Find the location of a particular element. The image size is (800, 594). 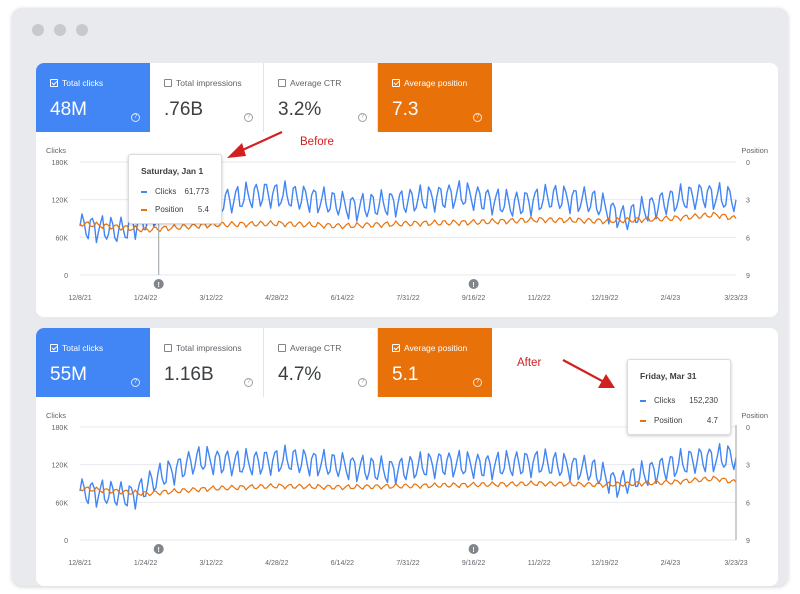

x-tick-label: 2/4/23 is located at coordinates (671, 298).